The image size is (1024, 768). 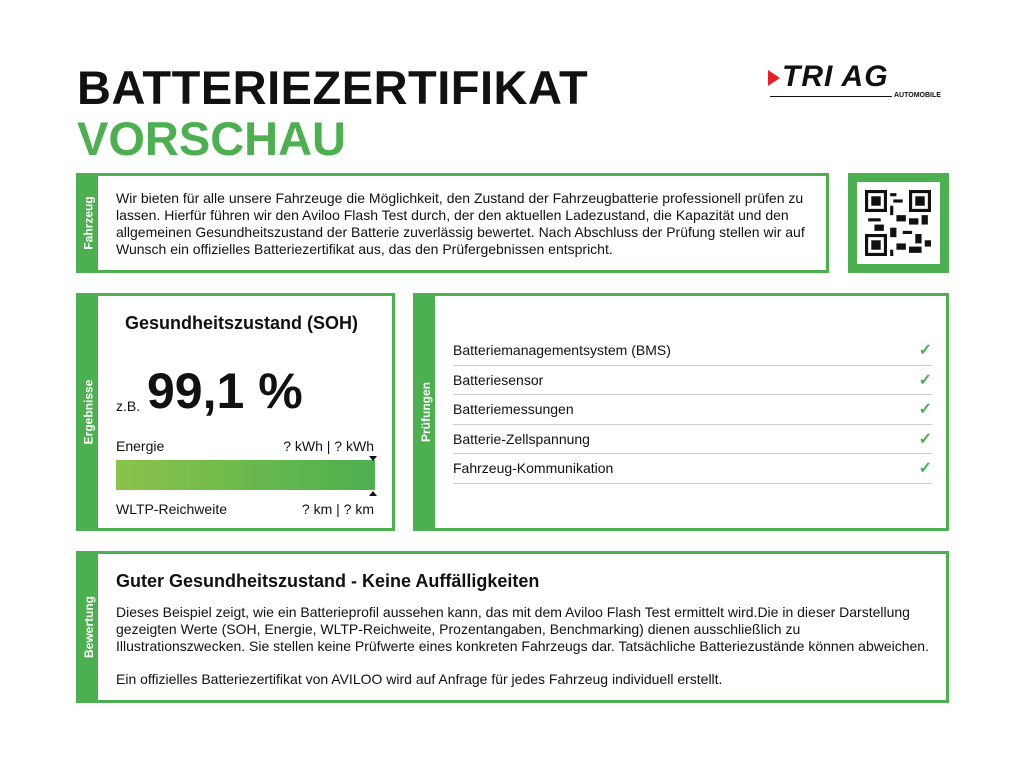 What do you see at coordinates (425, 412) in the screenshot?
I see `section-label: Prüfungen` at bounding box center [425, 412].